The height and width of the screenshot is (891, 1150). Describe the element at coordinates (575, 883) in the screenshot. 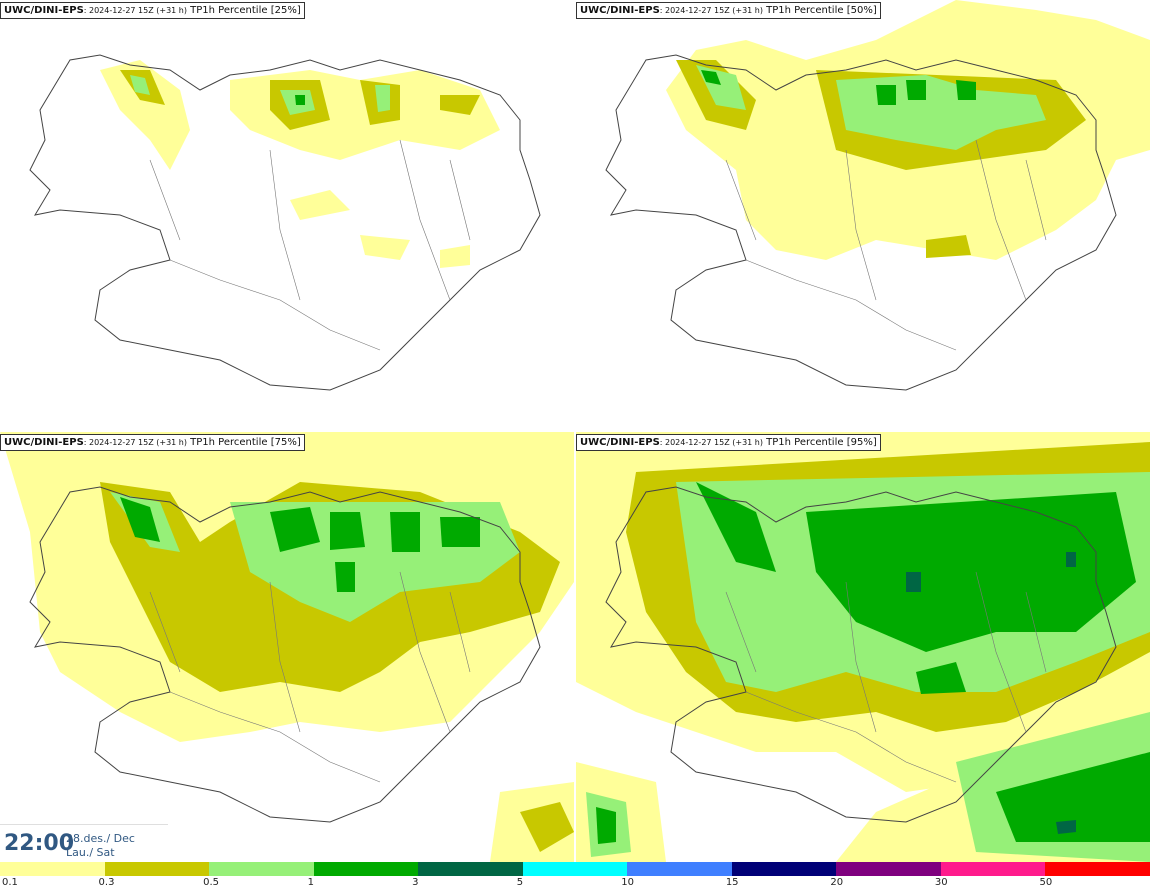

I see `colorbar-labels: 0.1 0.3 0.5 1 3 5 10 15 20 30 50` at that location.